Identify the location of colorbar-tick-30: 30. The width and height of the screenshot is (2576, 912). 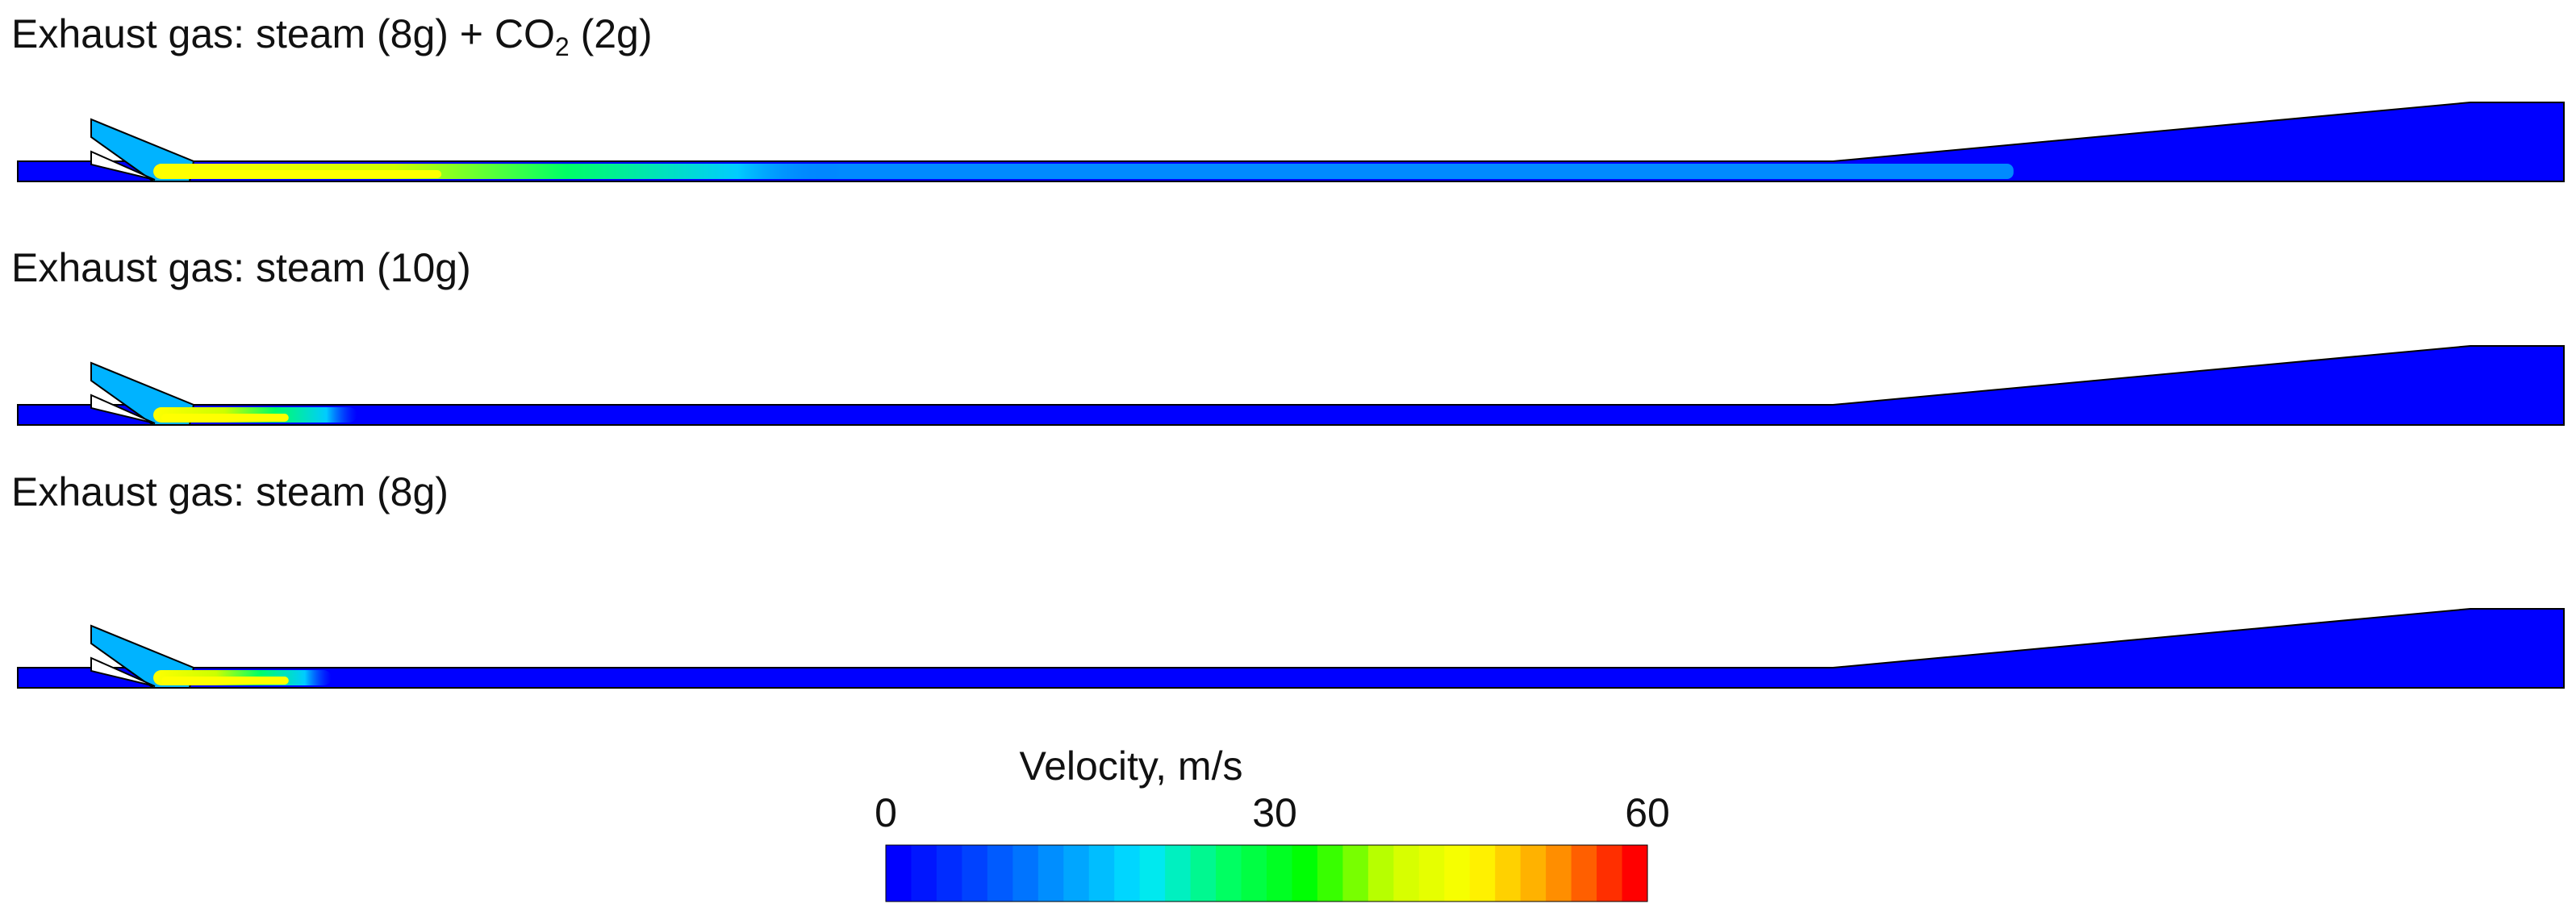
(1274, 812).